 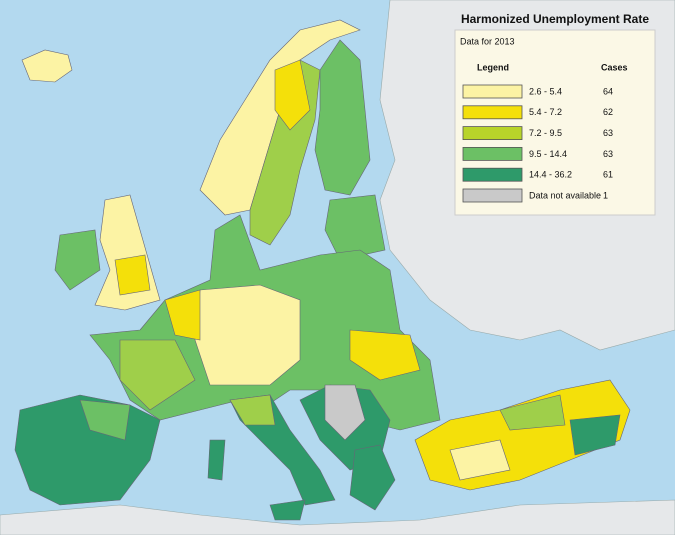 What do you see at coordinates (550, 175) in the screenshot?
I see `legend-label: 14.4 - 36.2` at bounding box center [550, 175].